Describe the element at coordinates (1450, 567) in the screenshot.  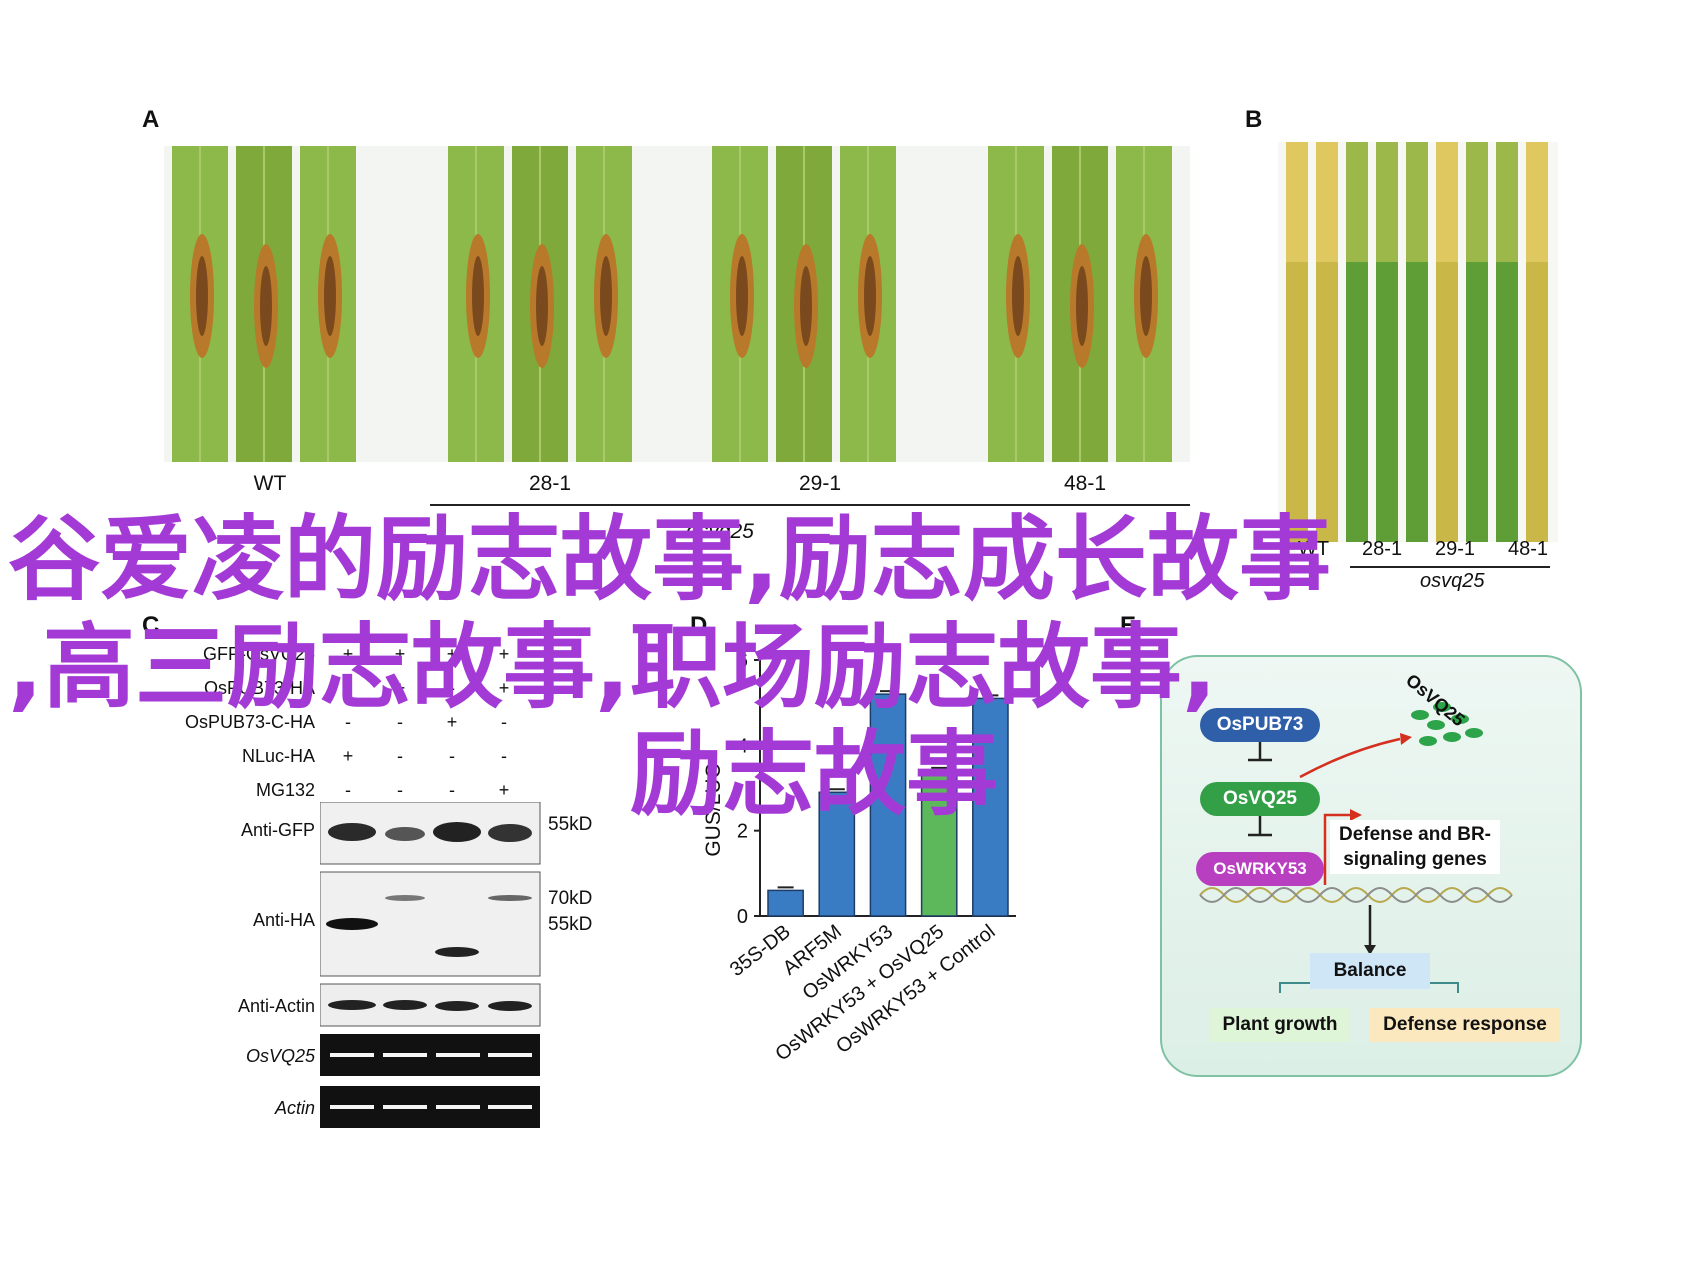
I see `panel-b-group-line` at that location.